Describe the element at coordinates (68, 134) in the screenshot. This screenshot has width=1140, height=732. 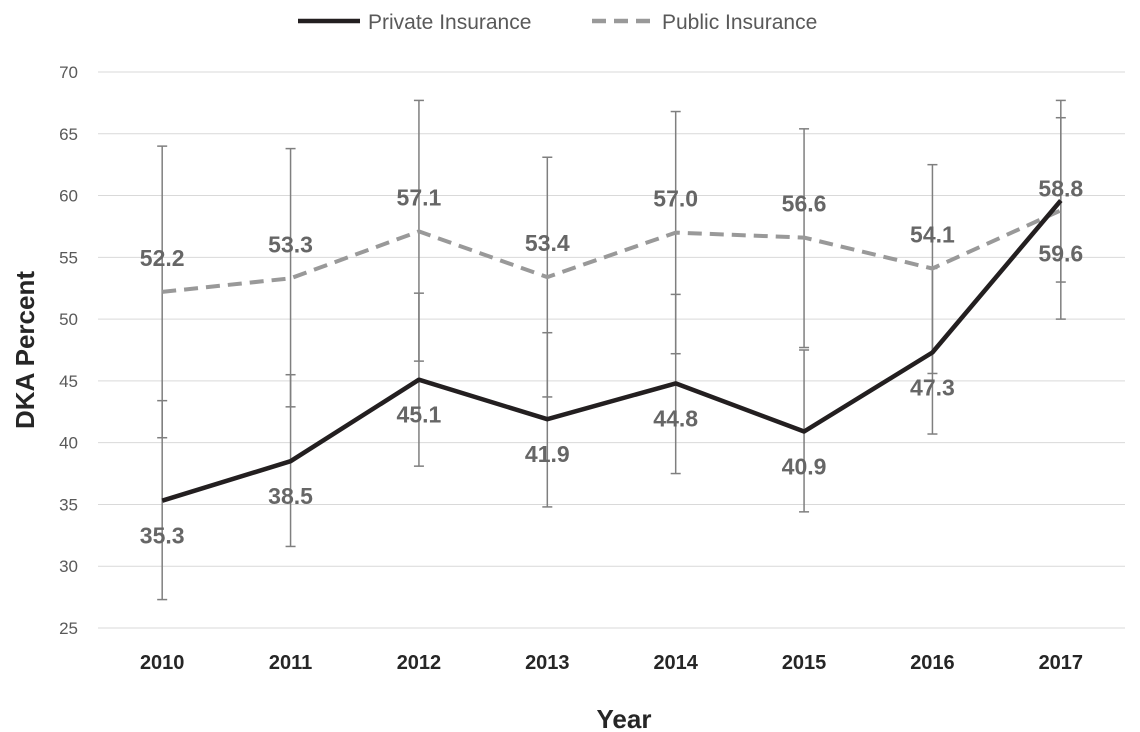
I see `y-tick-65: 65` at that location.